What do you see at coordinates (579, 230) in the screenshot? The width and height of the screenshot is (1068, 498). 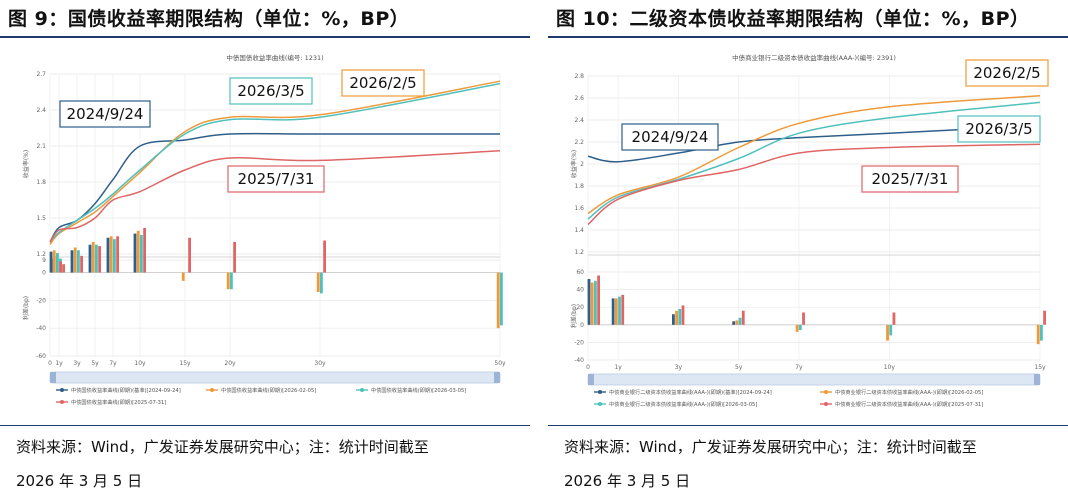 I see `y-tick-label: 1.4` at bounding box center [579, 230].